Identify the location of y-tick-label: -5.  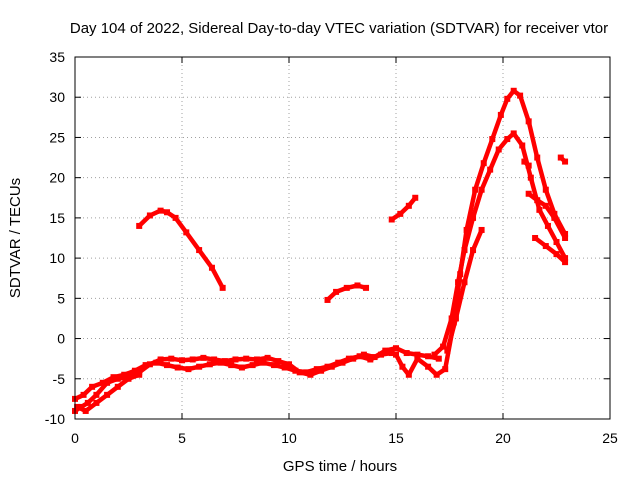
(59, 379).